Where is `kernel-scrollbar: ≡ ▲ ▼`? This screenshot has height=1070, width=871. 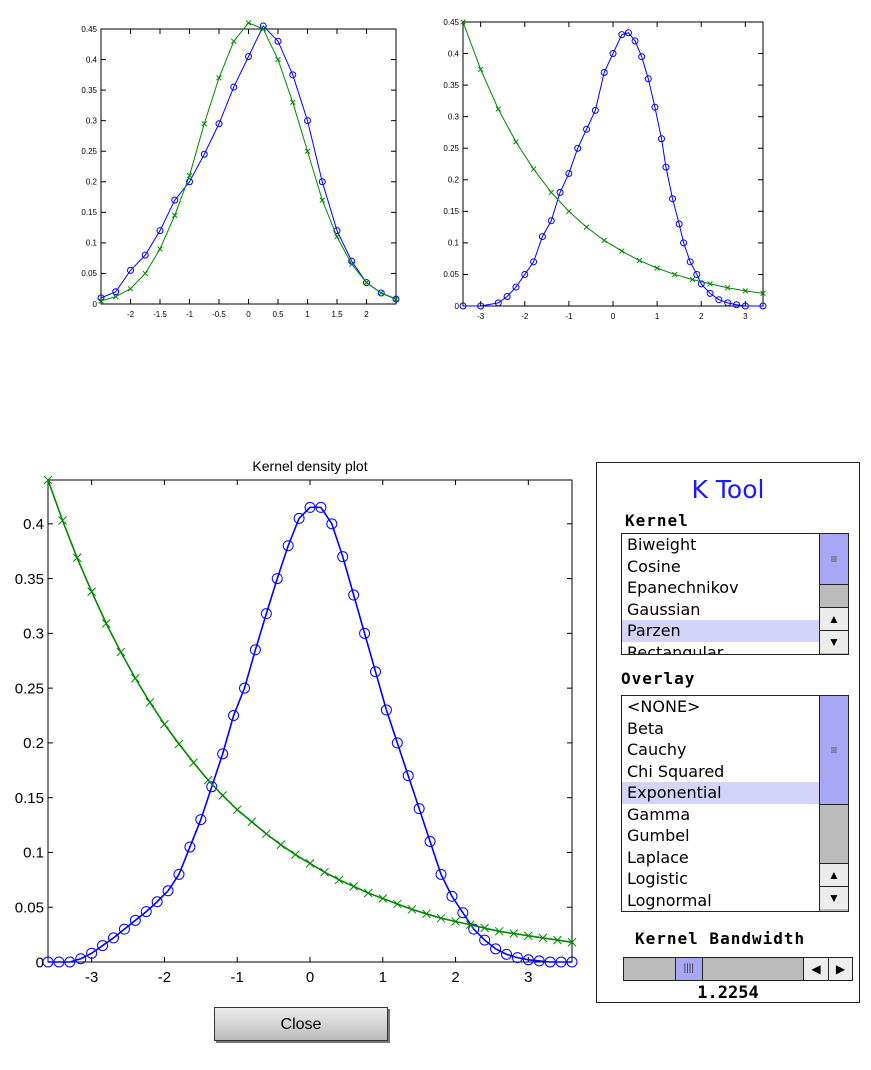
kernel-scrollbar: ≡ ▲ ▼ is located at coordinates (833, 594).